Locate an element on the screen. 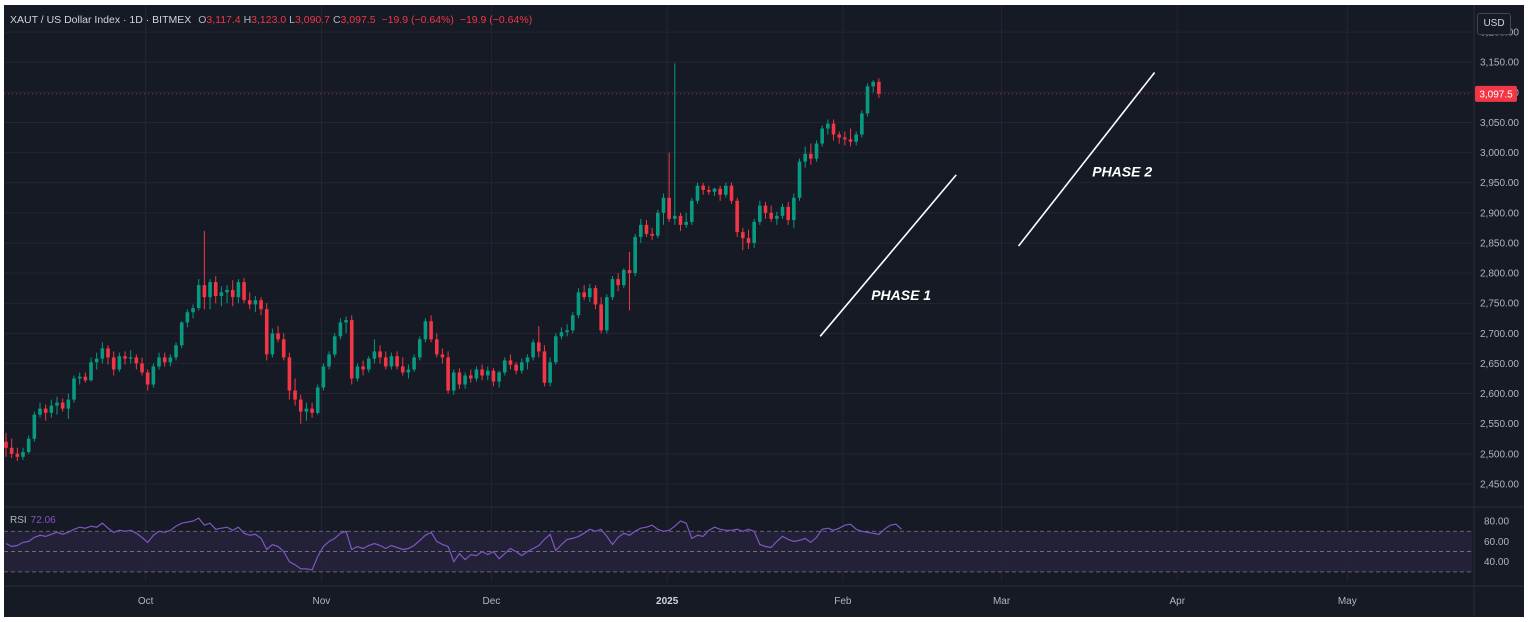 This screenshot has width=1528, height=622. open-label: O is located at coordinates (202, 20).